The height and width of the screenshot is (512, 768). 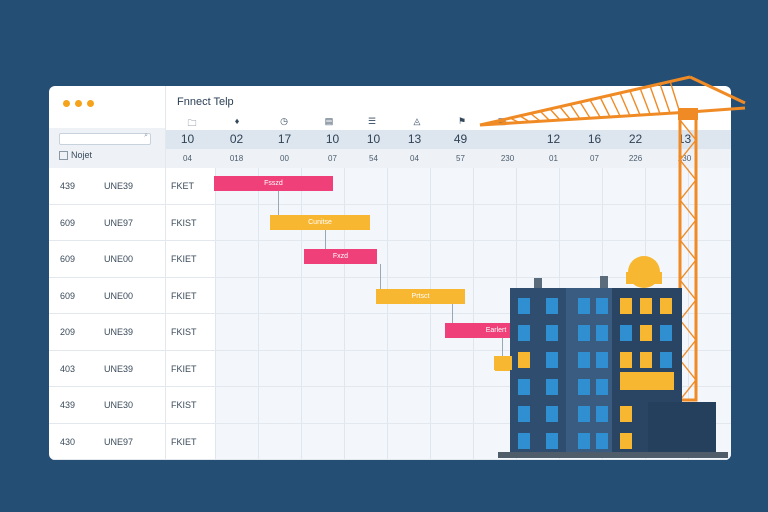 What do you see at coordinates (192, 123) in the screenshot?
I see `folder-icon: 🗀` at bounding box center [192, 123].